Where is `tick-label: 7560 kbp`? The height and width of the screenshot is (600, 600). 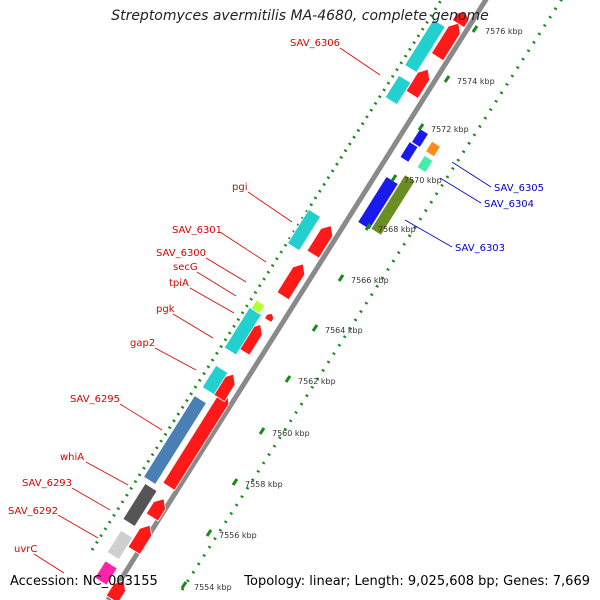 tick-label: 7560 kbp is located at coordinates (291, 433).